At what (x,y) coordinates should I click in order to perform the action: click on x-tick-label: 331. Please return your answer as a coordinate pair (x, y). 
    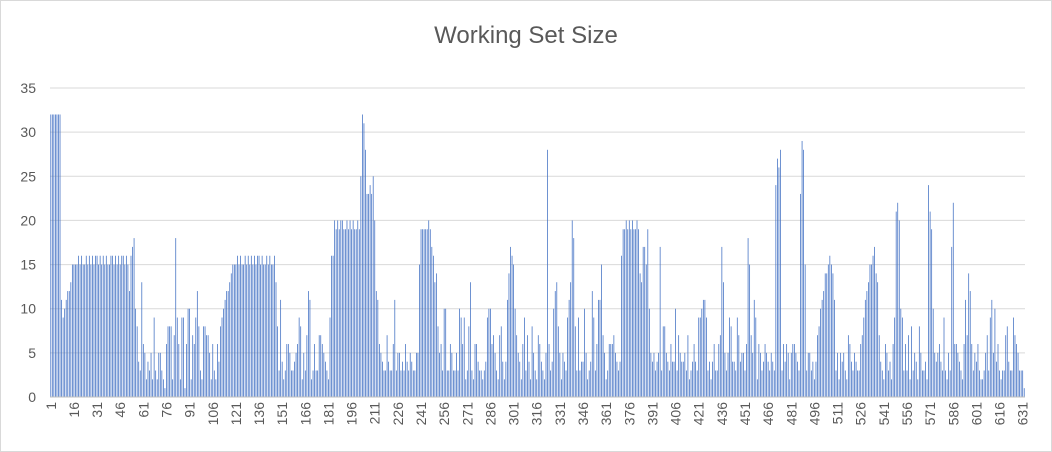
    Looking at the image, I should click on (560, 414).